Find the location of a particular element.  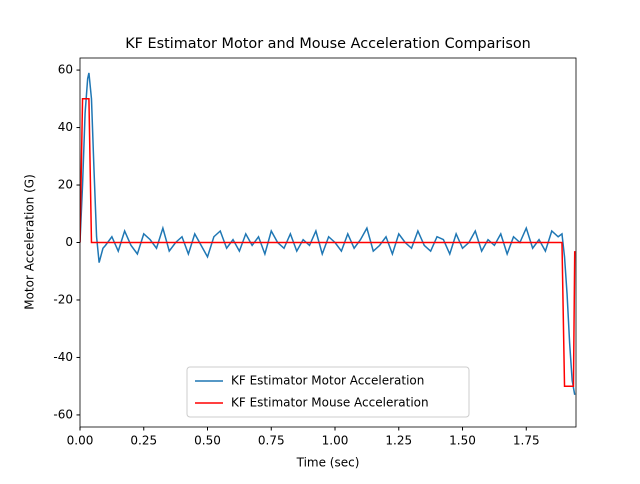

legend-label: KF Estimator Motor Acceleration is located at coordinates (327, 381).